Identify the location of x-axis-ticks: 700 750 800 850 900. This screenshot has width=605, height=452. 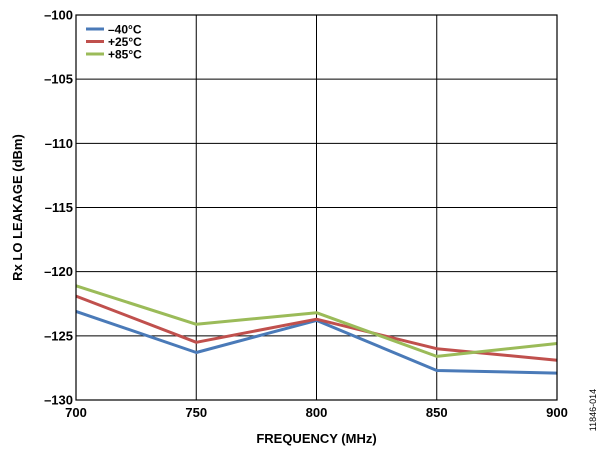
(316, 412).